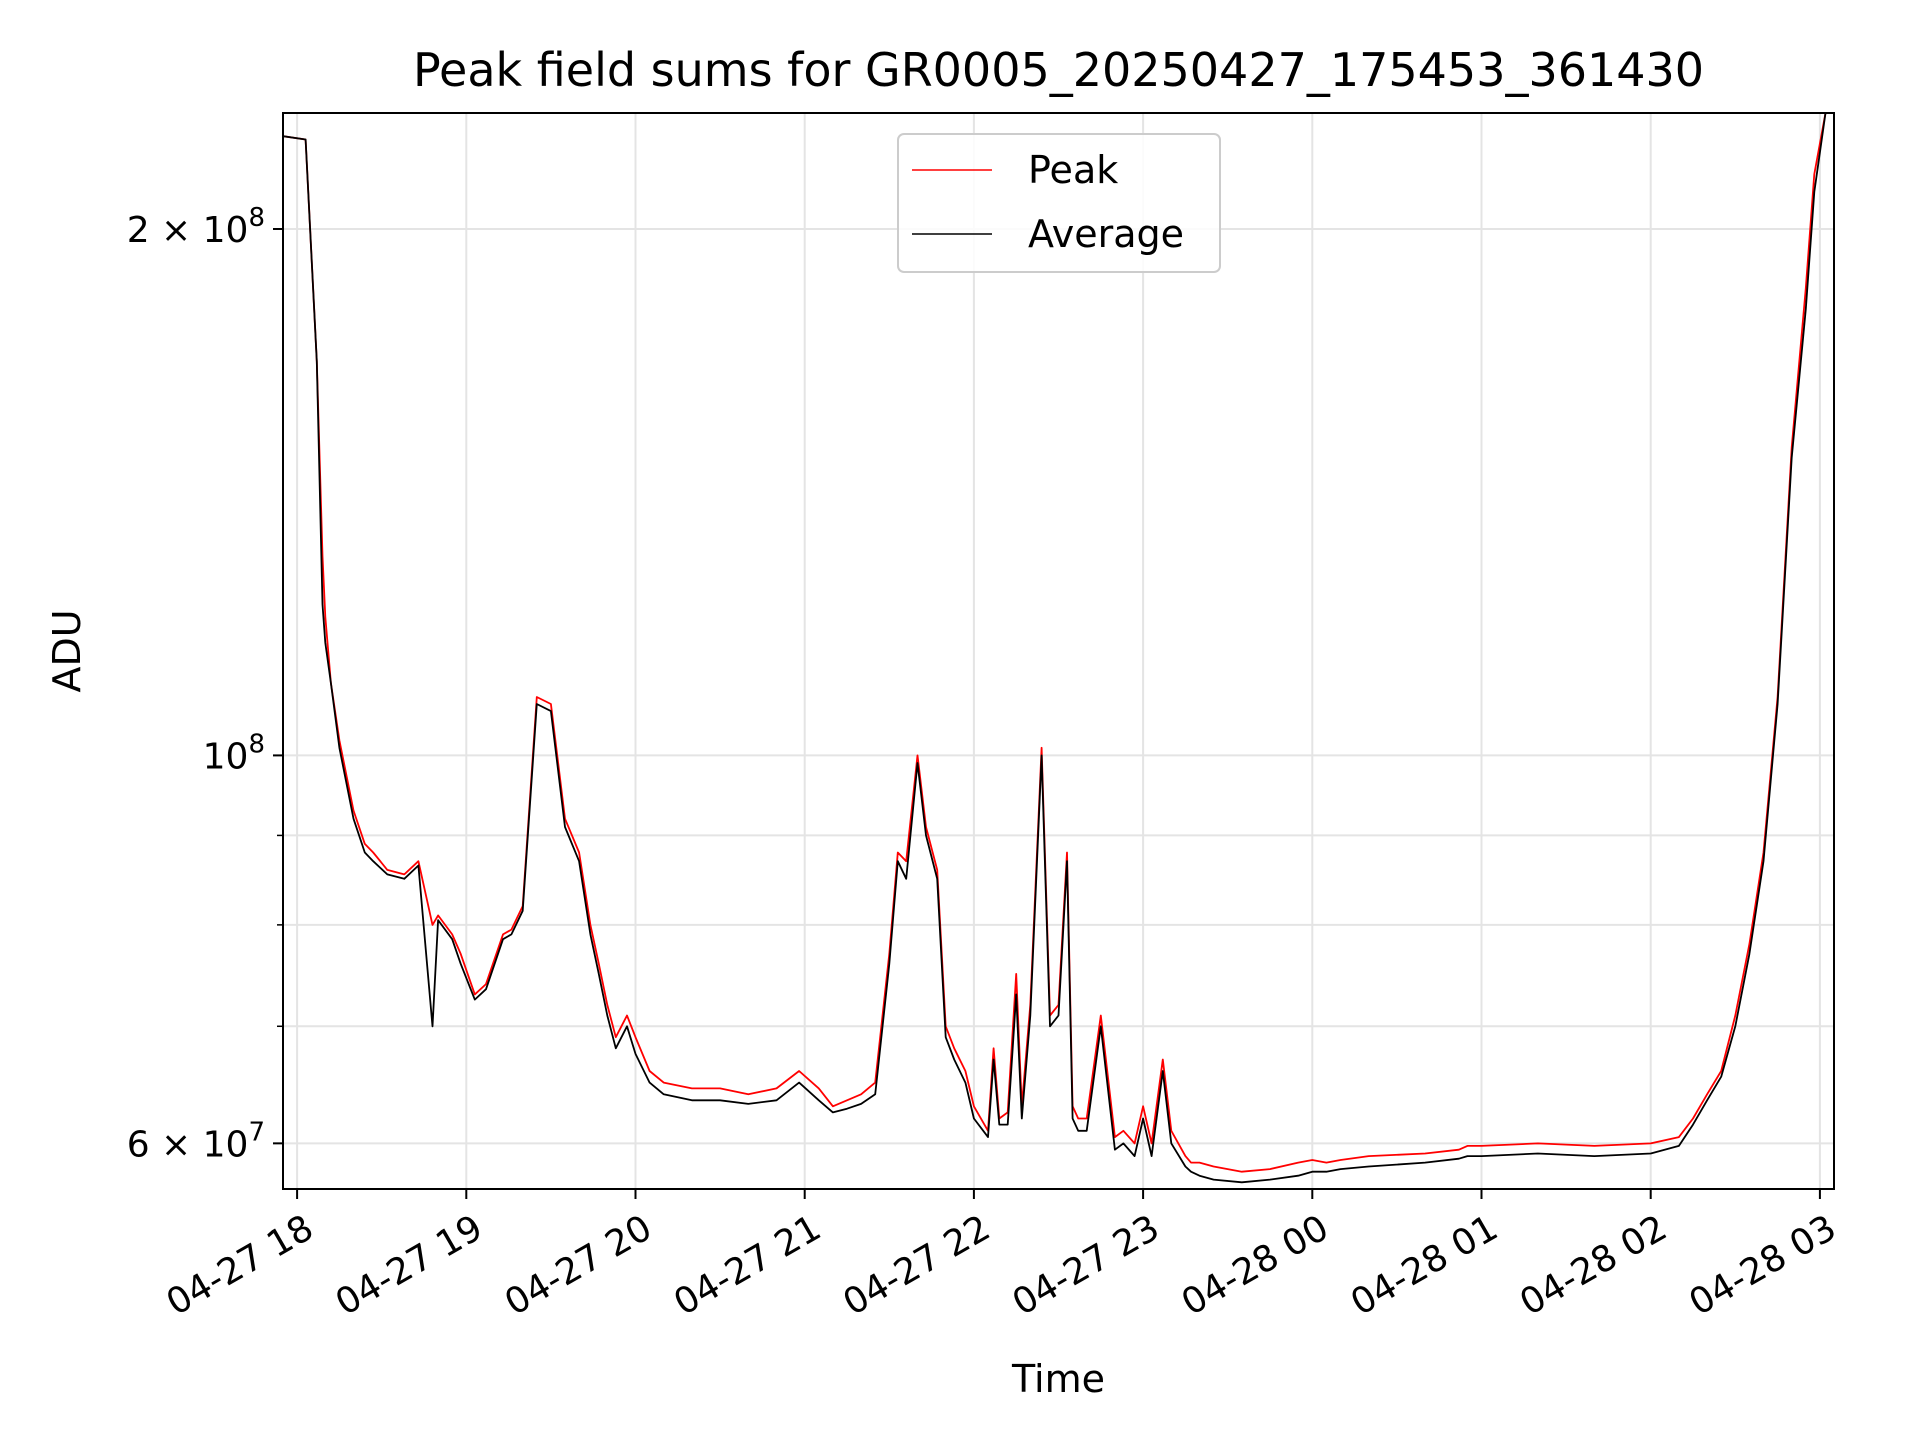 The height and width of the screenshot is (1440, 1920). I want to click on legend: Peak Average, so click(1059, 203).